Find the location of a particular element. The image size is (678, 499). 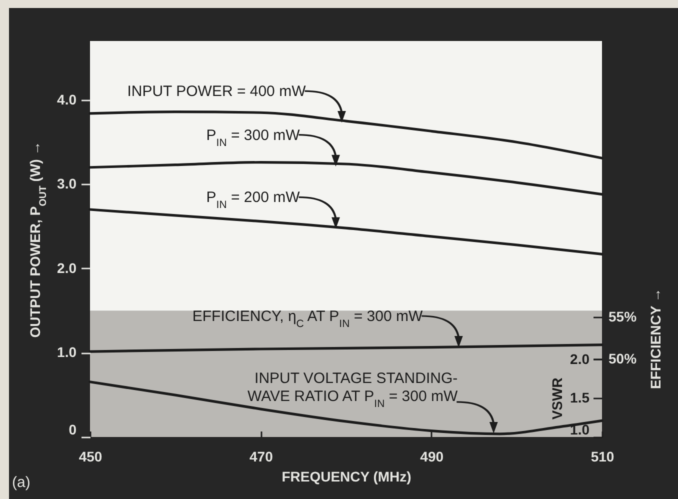

y-tick-label: 1.0 is located at coordinates (67, 352).